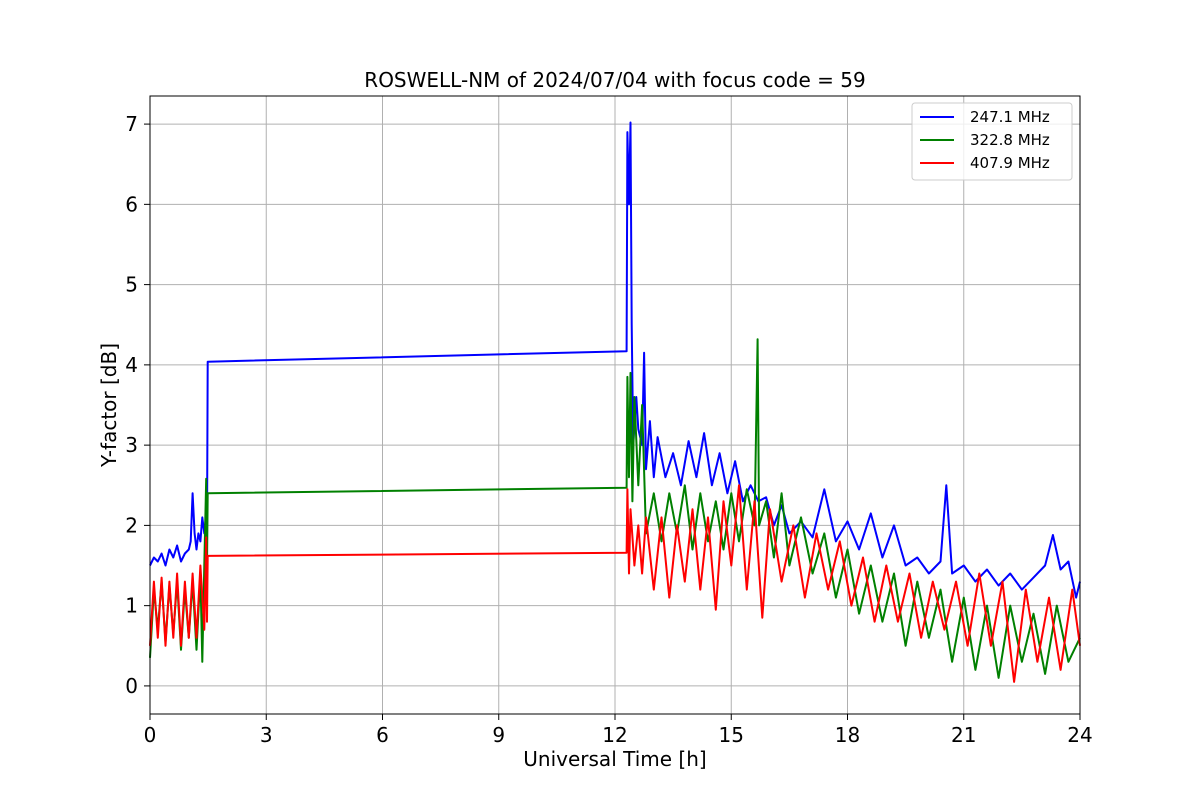 Image resolution: width=1200 pixels, height=800 pixels. Describe the element at coordinates (1010, 140) in the screenshot. I see `legend-label-1: 322.8 MHz` at that location.